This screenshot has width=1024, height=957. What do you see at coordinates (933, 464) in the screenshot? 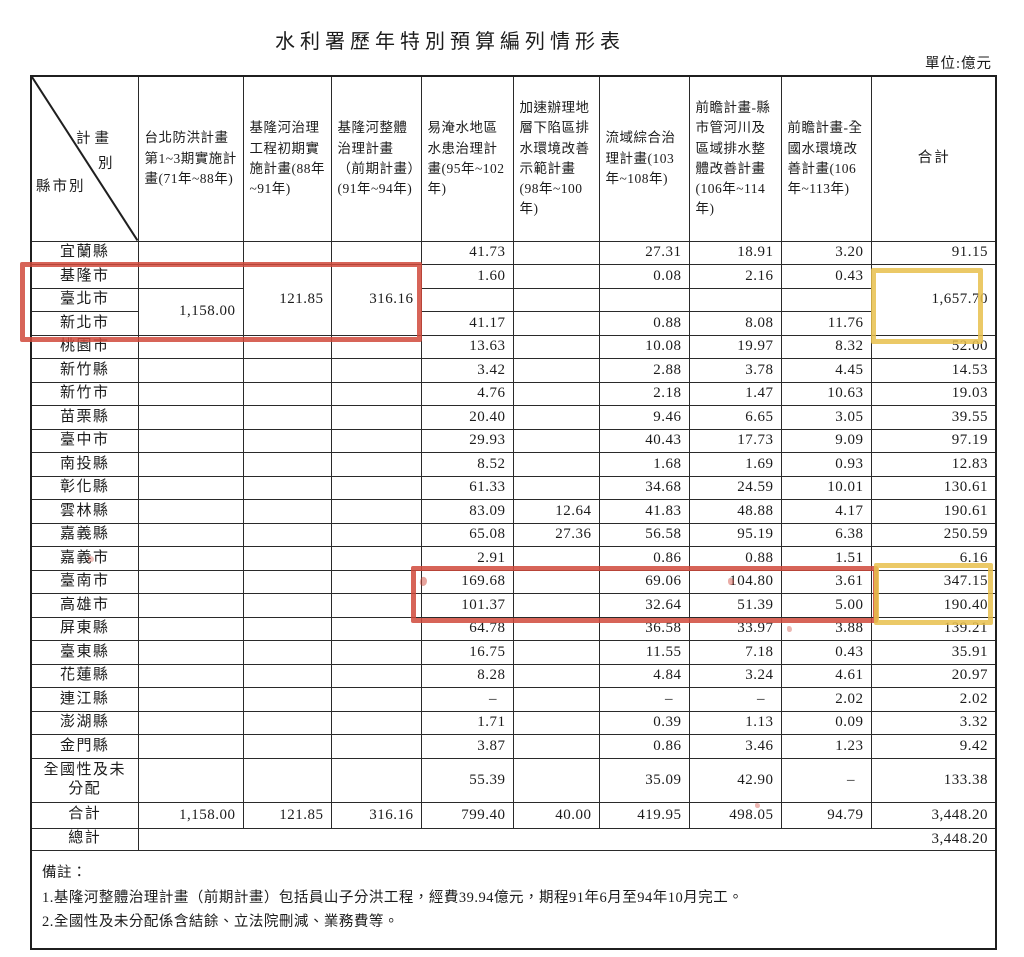
I see `value-cell: 12.83` at bounding box center [933, 464].